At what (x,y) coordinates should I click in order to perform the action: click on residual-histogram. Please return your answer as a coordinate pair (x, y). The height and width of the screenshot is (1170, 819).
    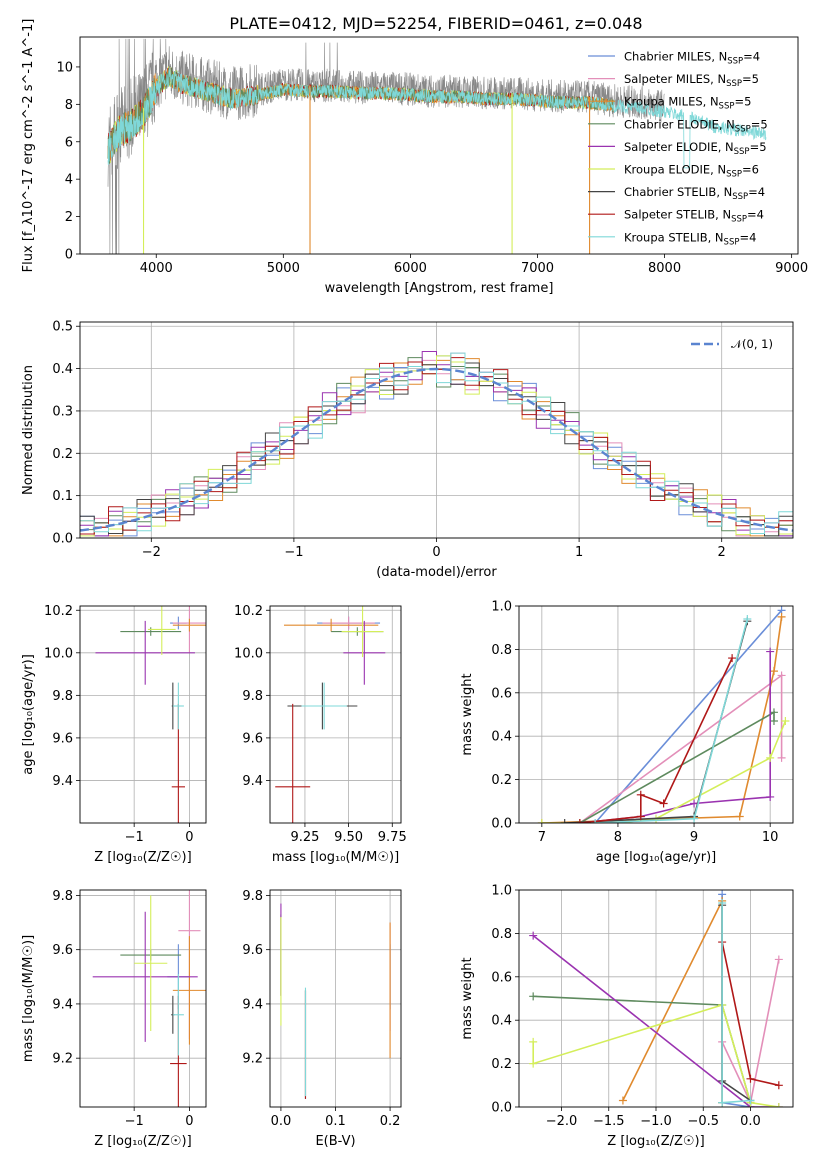
    Looking at the image, I should click on (436, 443).